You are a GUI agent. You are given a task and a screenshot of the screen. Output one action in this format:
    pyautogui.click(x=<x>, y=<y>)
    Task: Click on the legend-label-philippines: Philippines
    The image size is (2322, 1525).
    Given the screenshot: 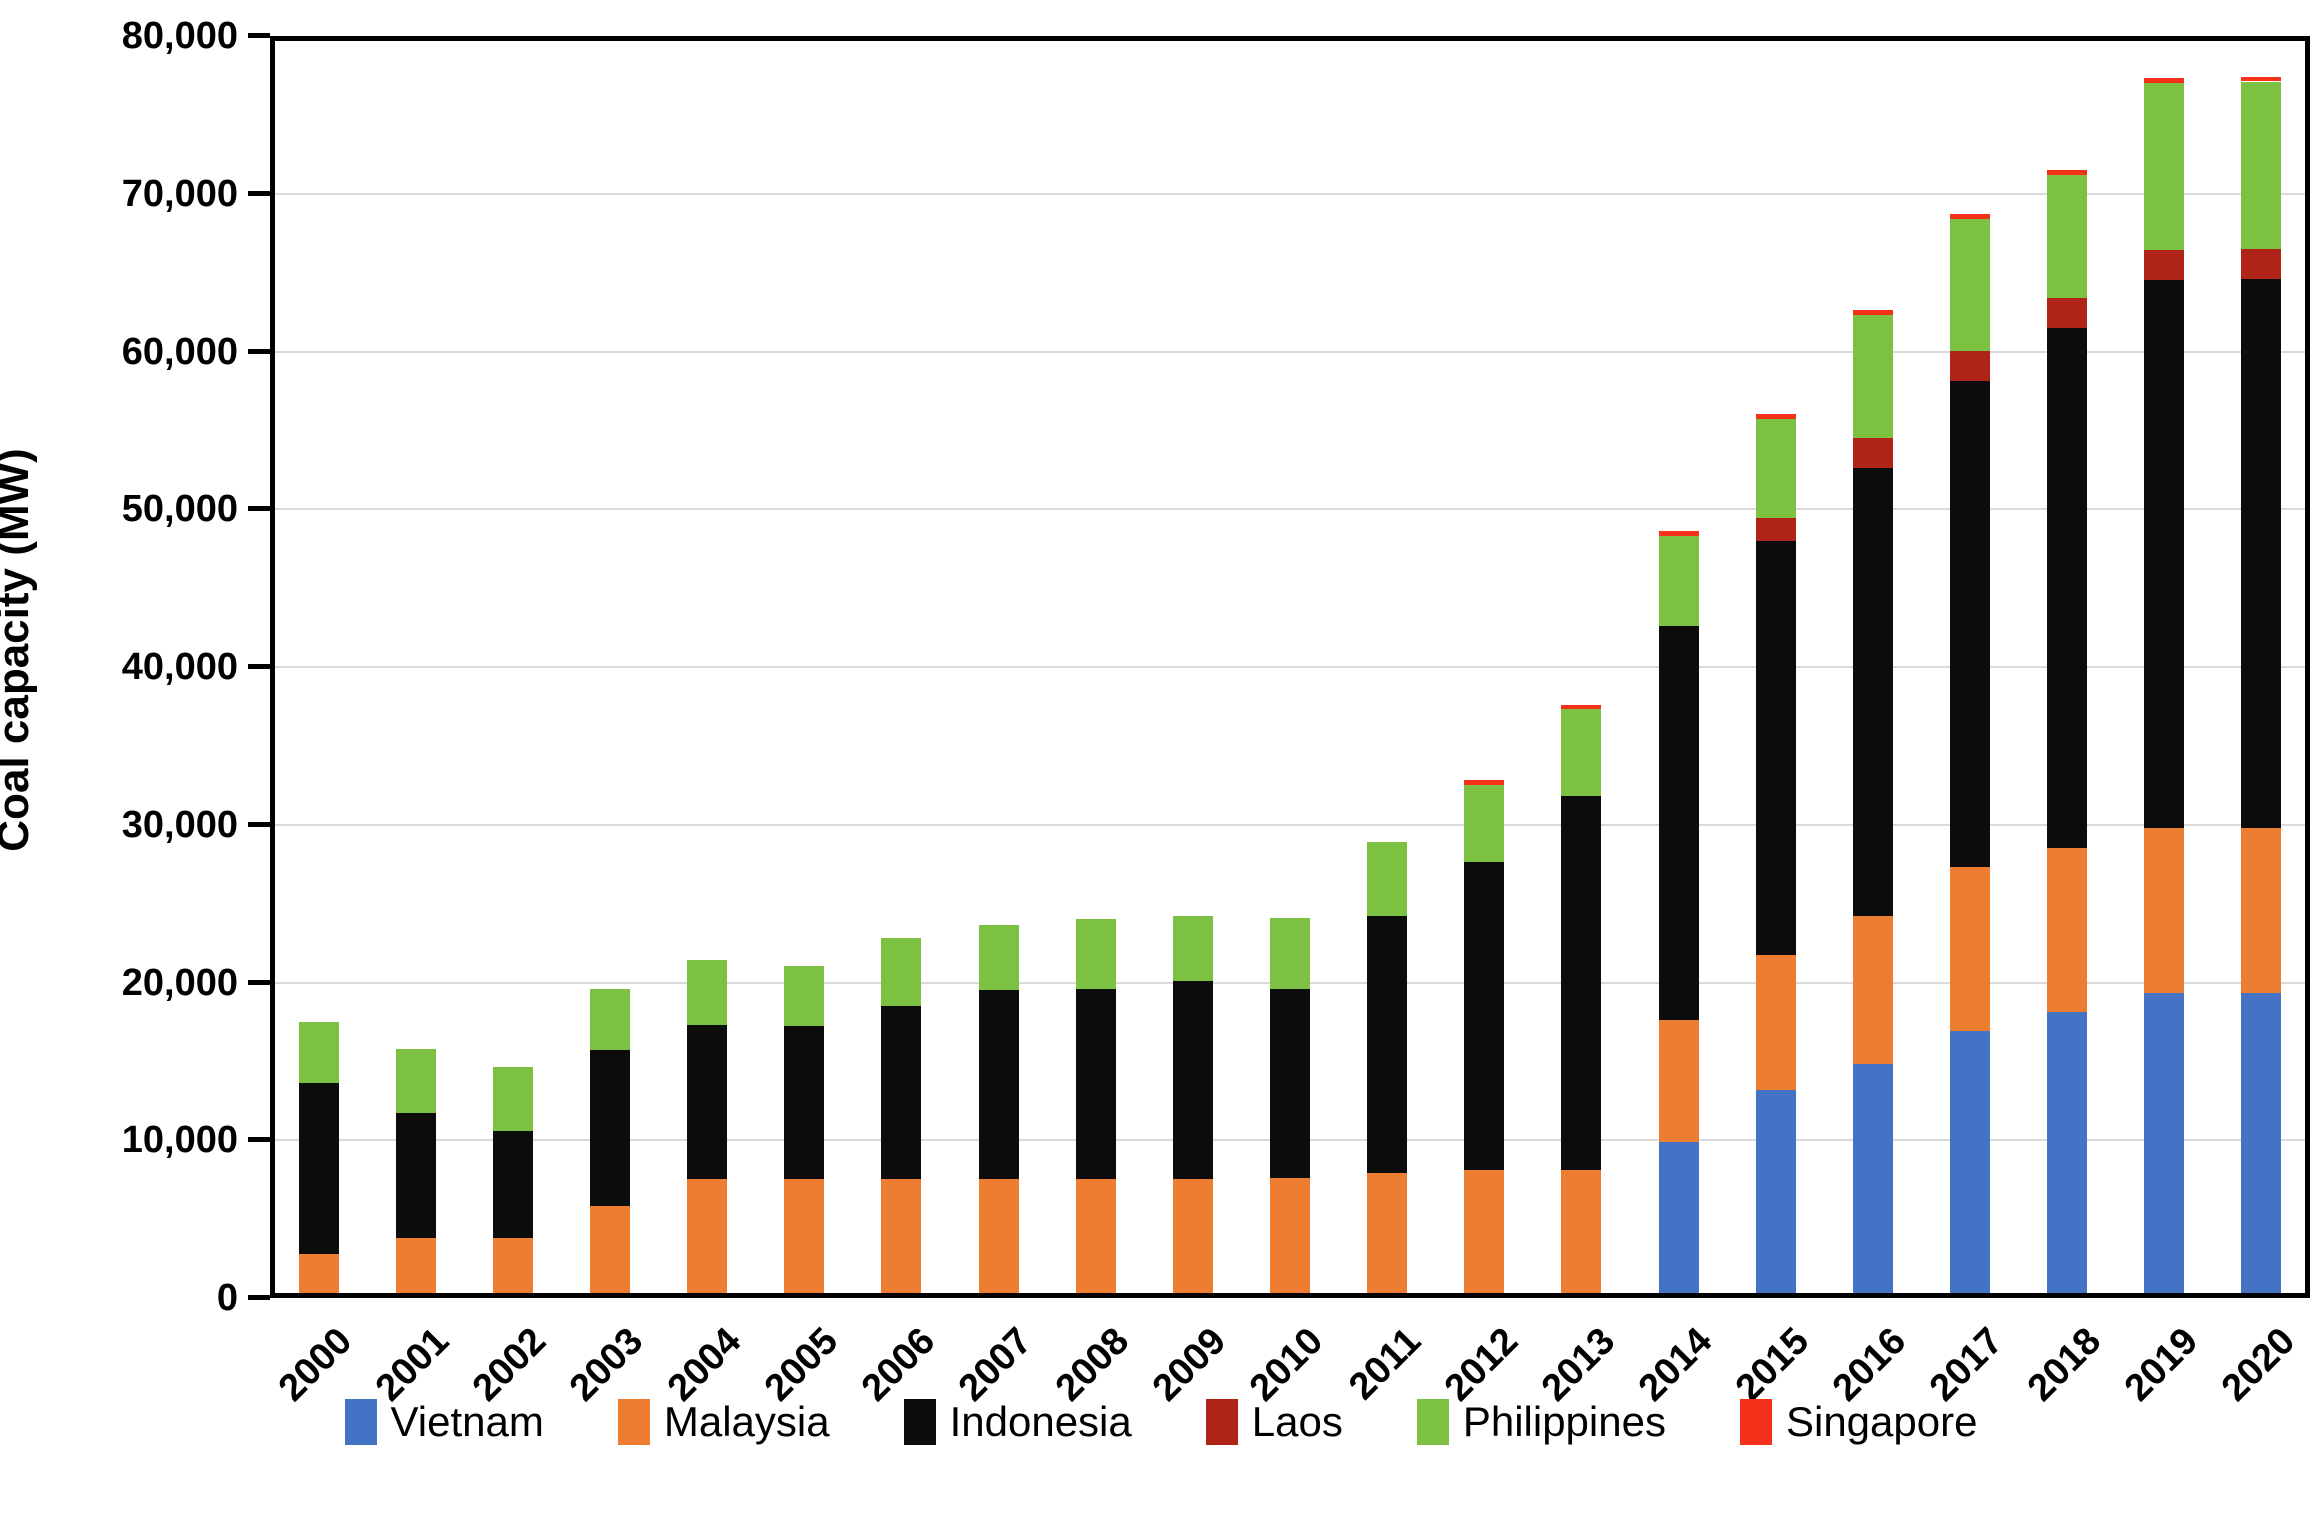 What is the action you would take?
    pyautogui.click(x=1564, y=1421)
    